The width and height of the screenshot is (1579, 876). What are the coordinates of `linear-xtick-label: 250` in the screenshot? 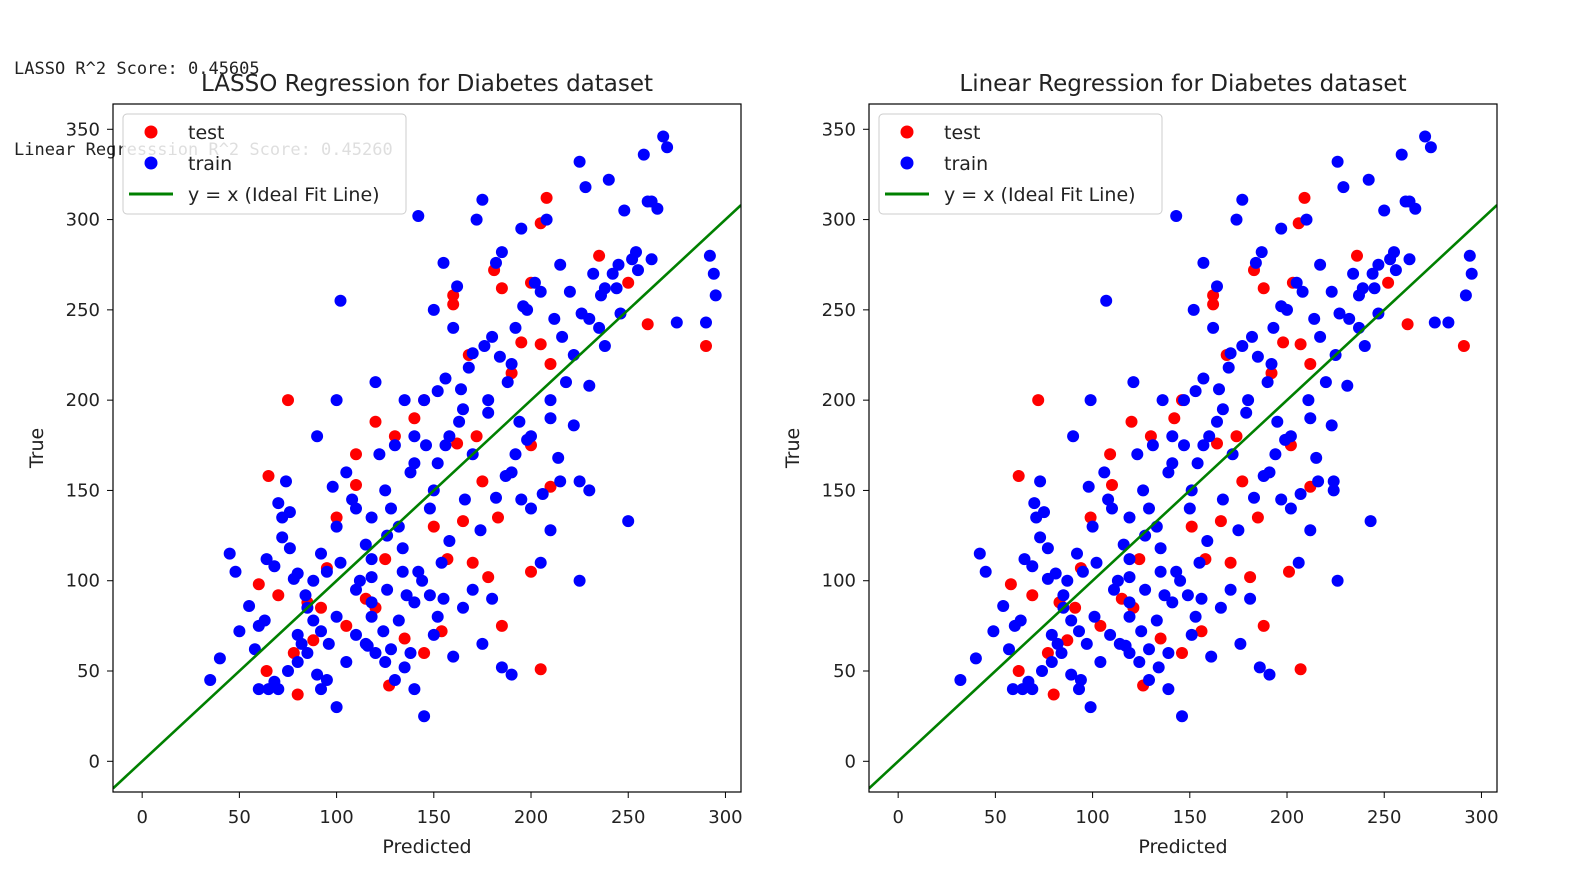 It's located at (1384, 817).